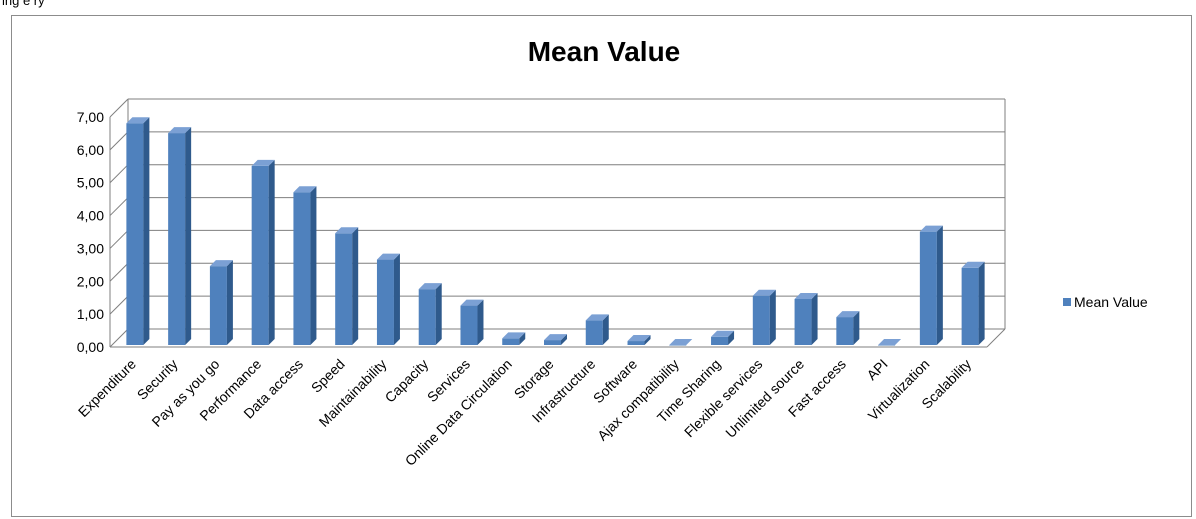  What do you see at coordinates (90, 216) in the screenshot?
I see `y-tick-label: 4,00` at bounding box center [90, 216].